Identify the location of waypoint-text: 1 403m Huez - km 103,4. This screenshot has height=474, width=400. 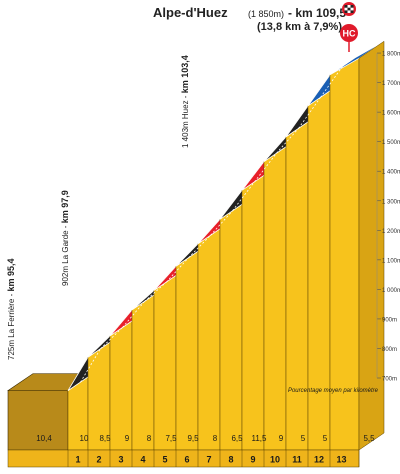
(185, 101).